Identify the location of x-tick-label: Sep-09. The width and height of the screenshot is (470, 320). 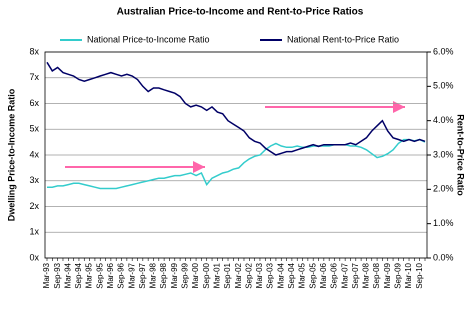
(397, 275).